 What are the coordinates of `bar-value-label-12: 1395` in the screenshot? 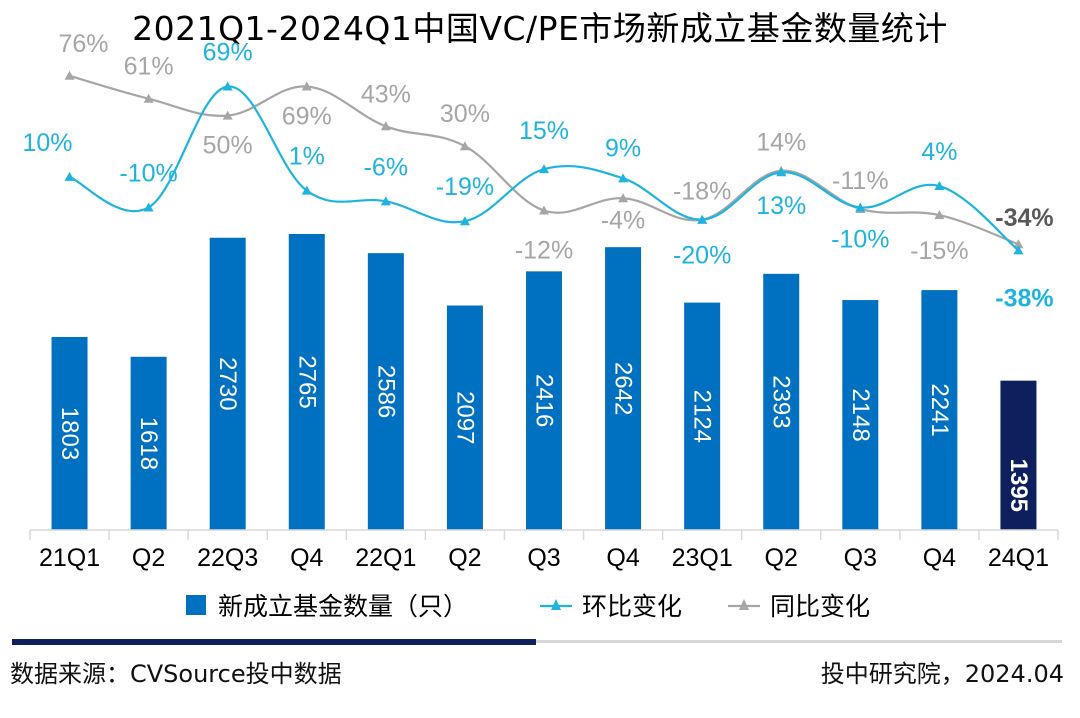 It's located at (1018, 485).